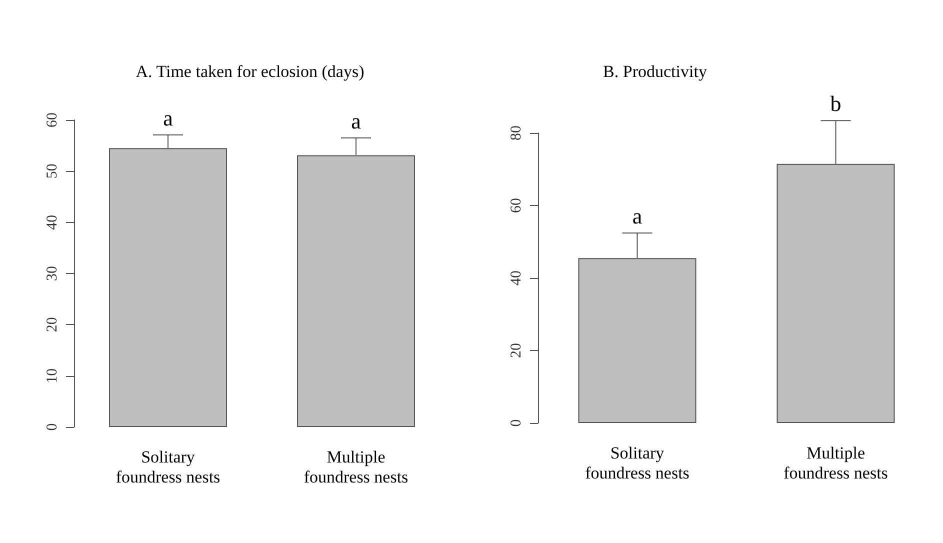 The image size is (943, 543). I want to click on annotation: b, so click(836, 103).